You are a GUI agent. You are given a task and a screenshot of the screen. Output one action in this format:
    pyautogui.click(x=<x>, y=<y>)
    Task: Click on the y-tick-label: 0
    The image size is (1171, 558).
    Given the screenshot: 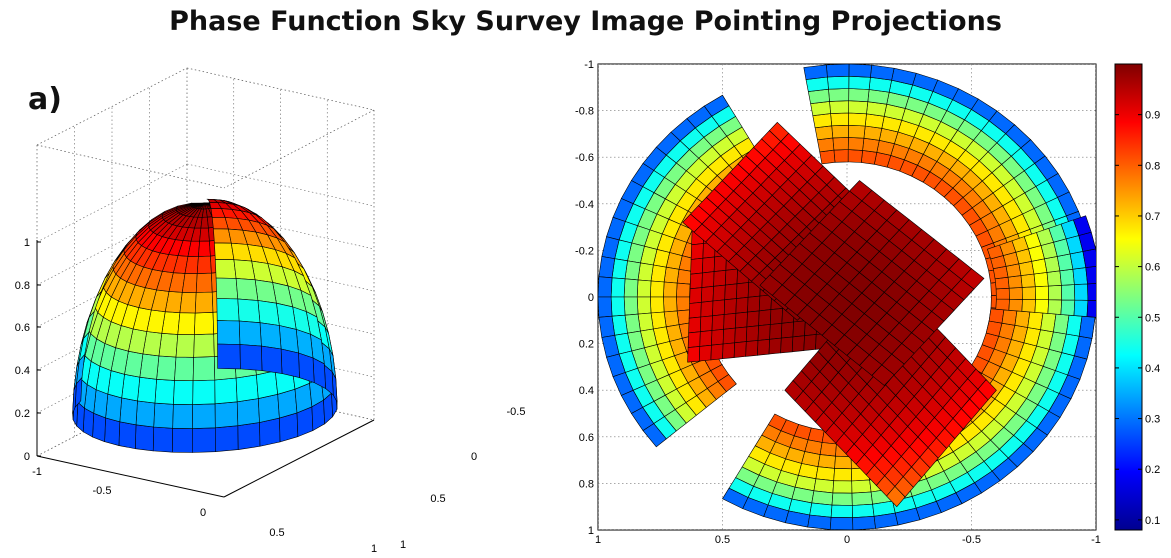 What is the action you would take?
    pyautogui.click(x=474, y=457)
    